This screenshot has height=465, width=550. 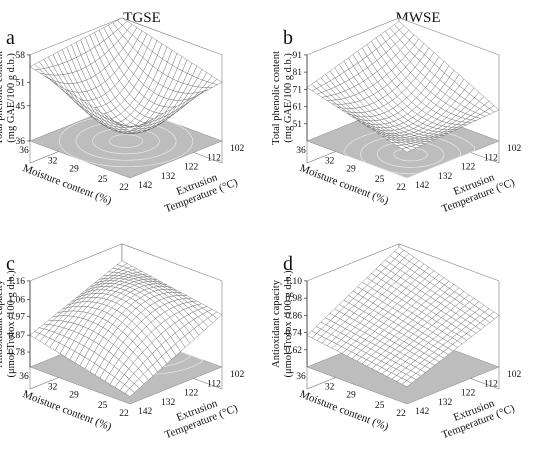 I want to click on panel-letter: b, so click(x=288, y=38).